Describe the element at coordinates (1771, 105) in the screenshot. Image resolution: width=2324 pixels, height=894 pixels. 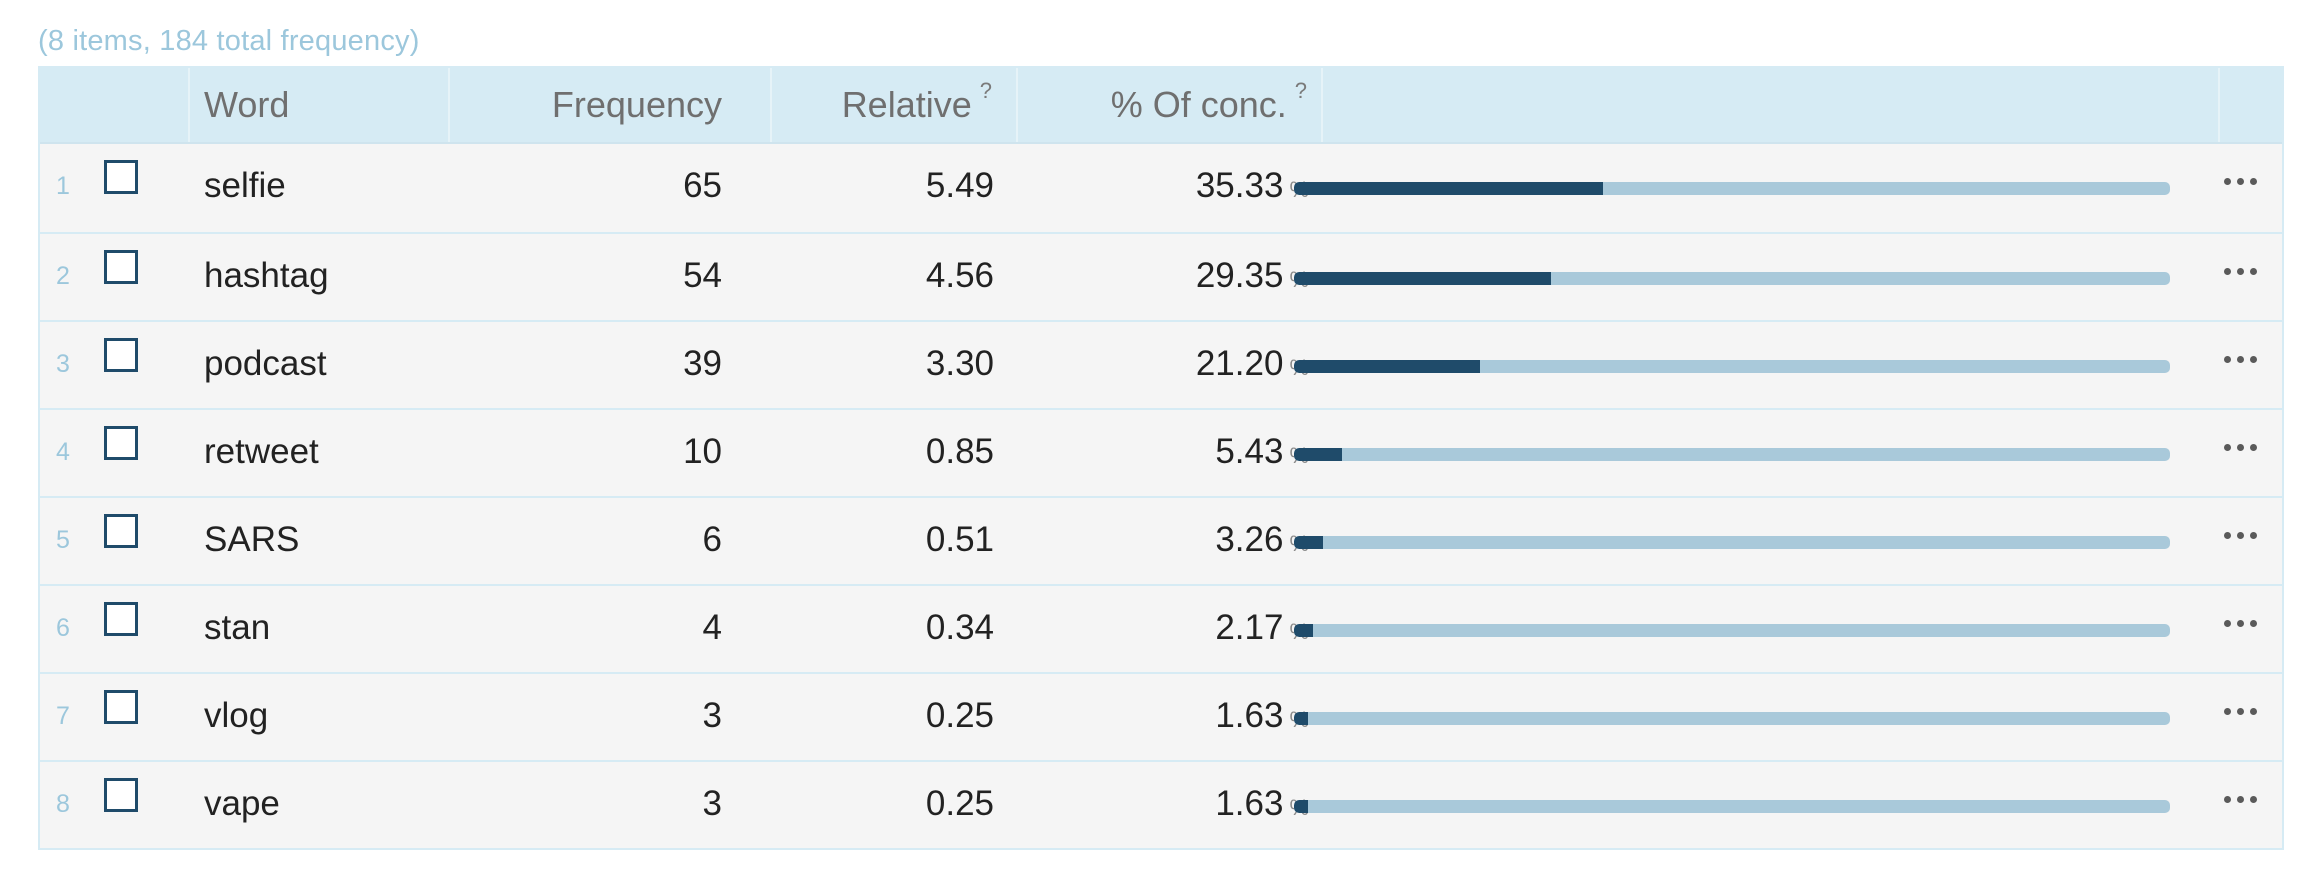
I see `header-bar-column` at that location.